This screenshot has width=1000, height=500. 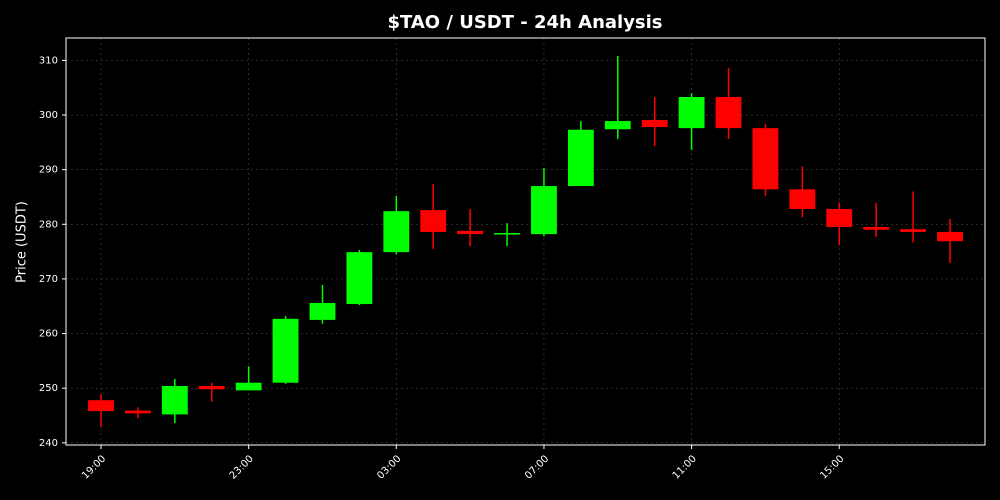 I want to click on x-tick-label: 19:00, so click(x=94, y=467).